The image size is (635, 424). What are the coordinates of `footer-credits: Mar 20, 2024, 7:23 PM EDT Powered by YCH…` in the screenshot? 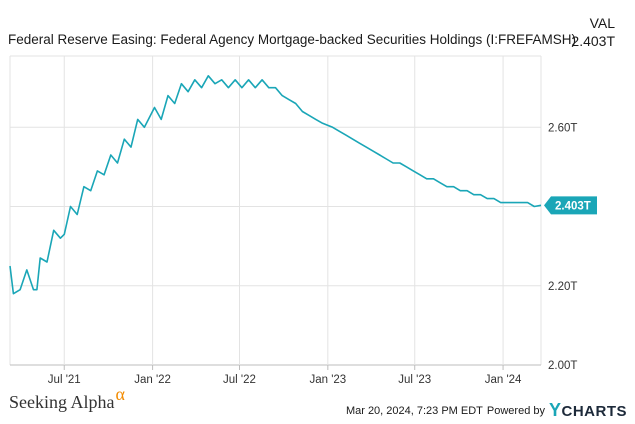 It's located at (486, 410).